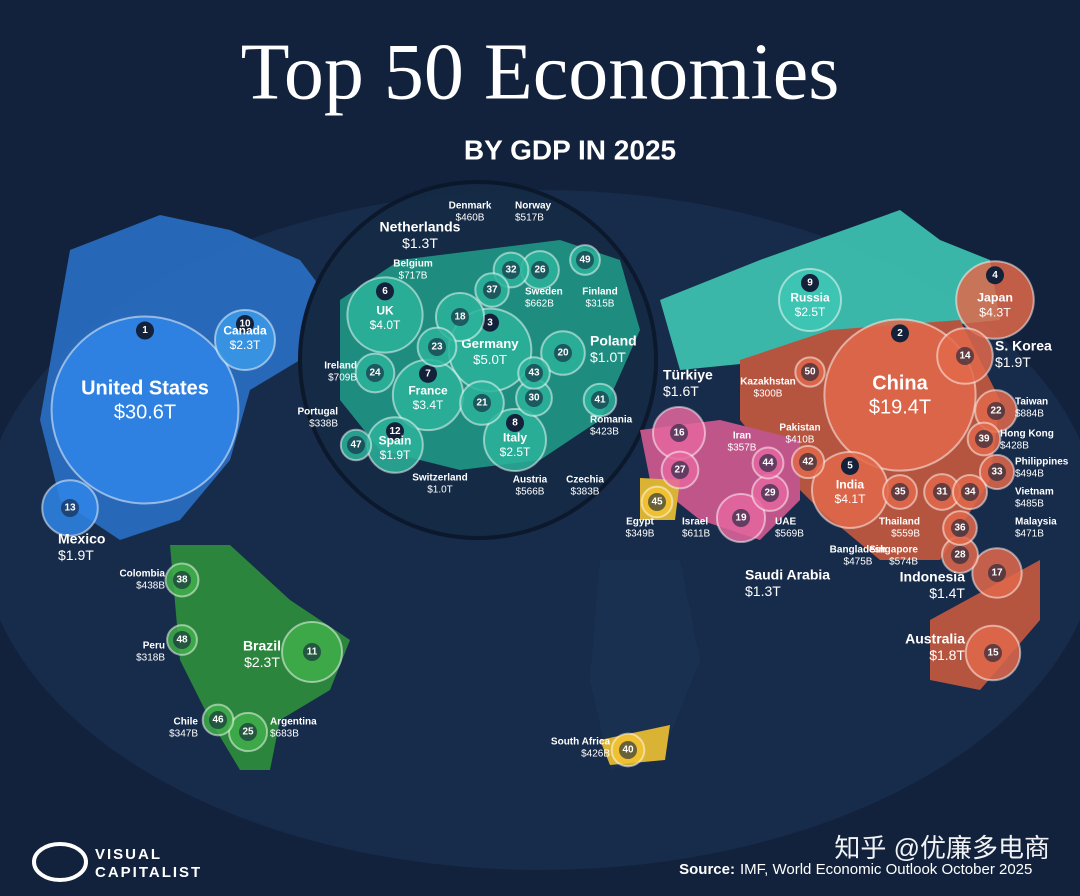 Image resolution: width=1080 pixels, height=896 pixels. What do you see at coordinates (428, 391) in the screenshot?
I see `country-name: France` at bounding box center [428, 391].